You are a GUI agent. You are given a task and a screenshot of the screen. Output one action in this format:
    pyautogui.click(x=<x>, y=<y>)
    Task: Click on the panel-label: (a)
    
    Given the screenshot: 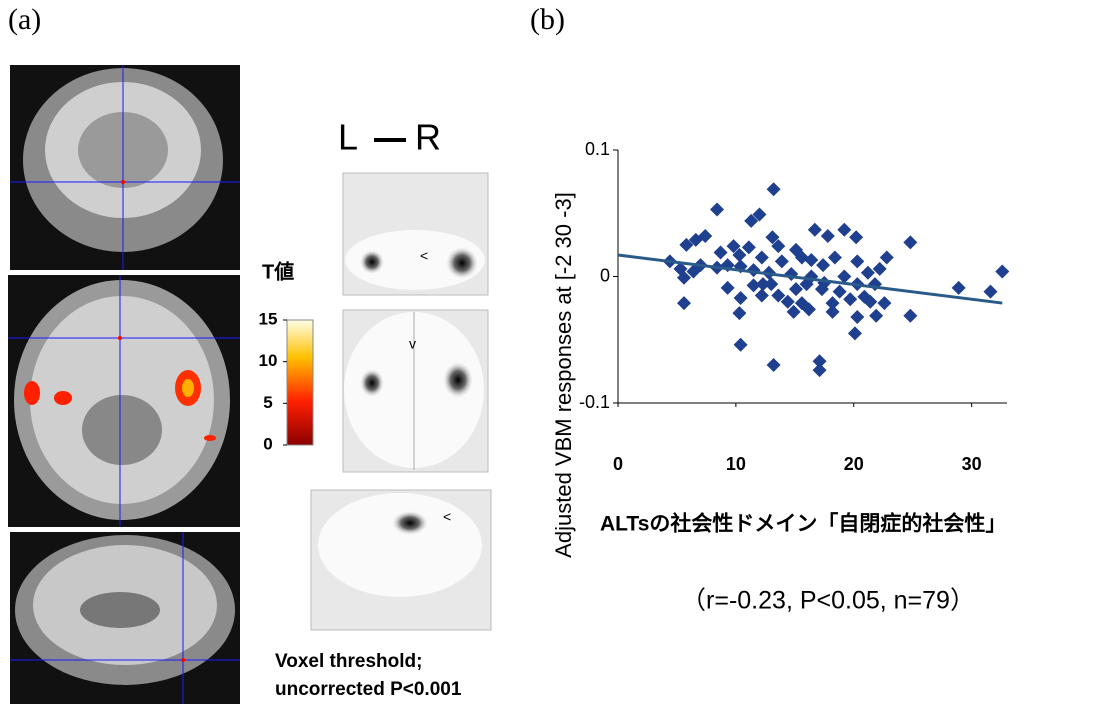 What is the action you would take?
    pyautogui.click(x=24, y=19)
    